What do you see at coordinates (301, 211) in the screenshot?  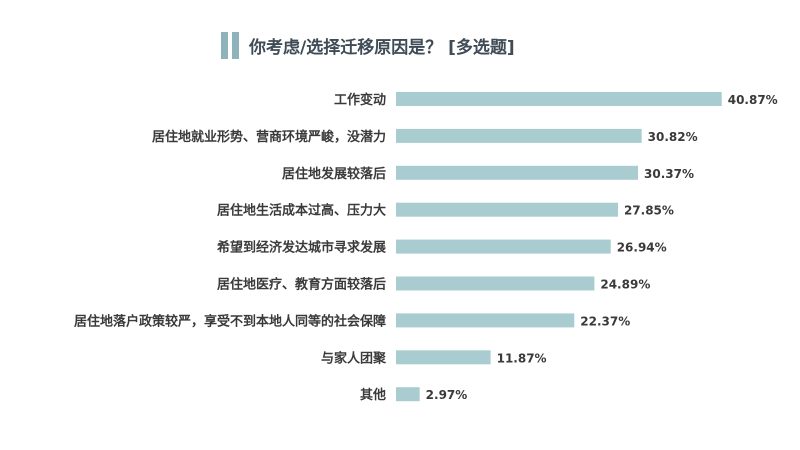 I see `category-label: 居住地生活成本过高、压力大` at bounding box center [301, 211].